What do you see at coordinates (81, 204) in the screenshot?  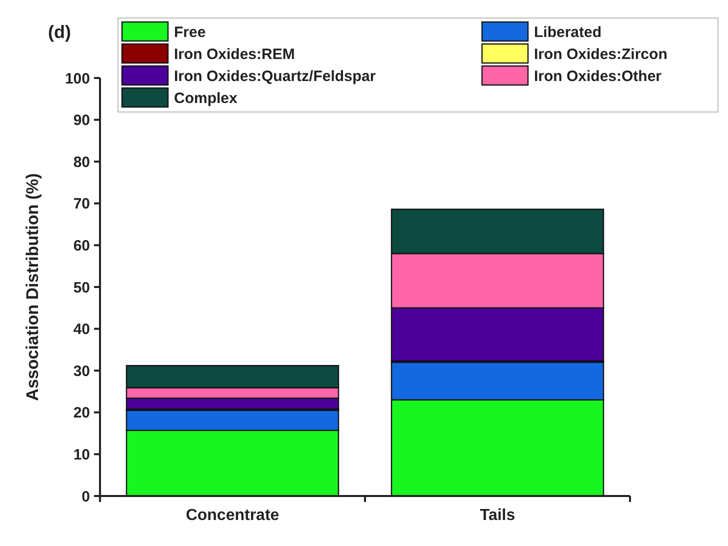 I see `y-tick-label: 70` at bounding box center [81, 204].